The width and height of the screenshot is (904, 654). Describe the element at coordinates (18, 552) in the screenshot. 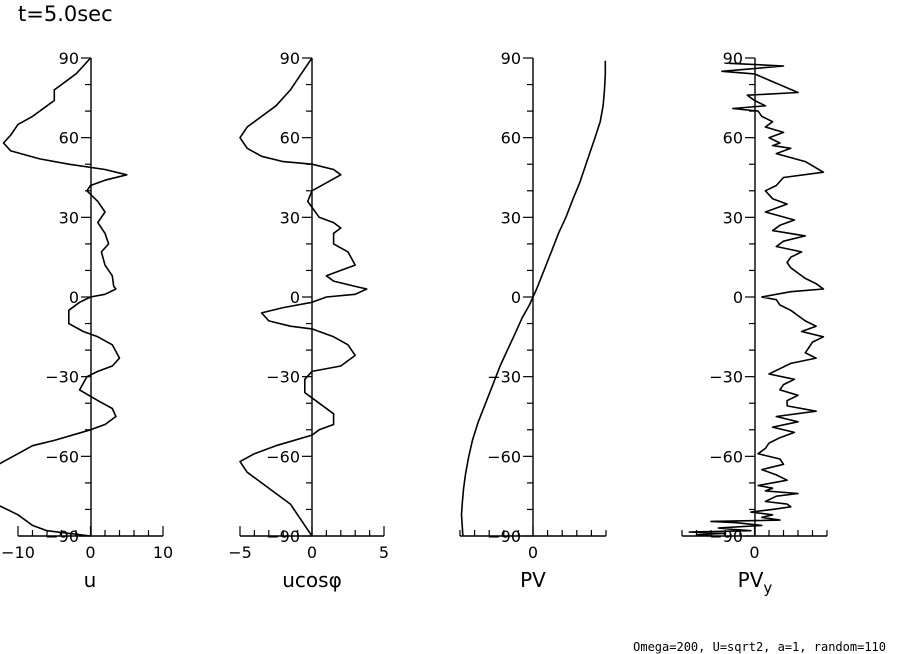

I see `x-tick-label: −10` at that location.